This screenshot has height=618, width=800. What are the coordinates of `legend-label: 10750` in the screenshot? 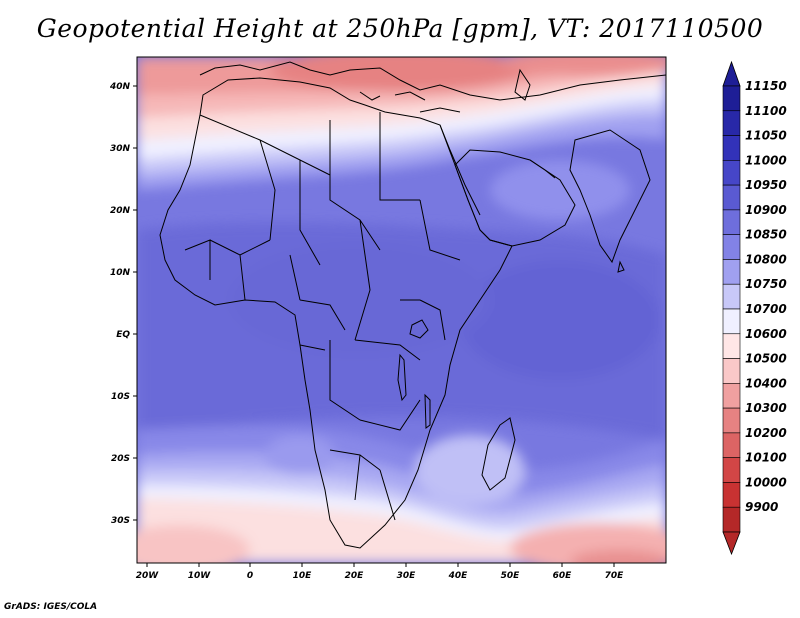 It's located at (766, 284).